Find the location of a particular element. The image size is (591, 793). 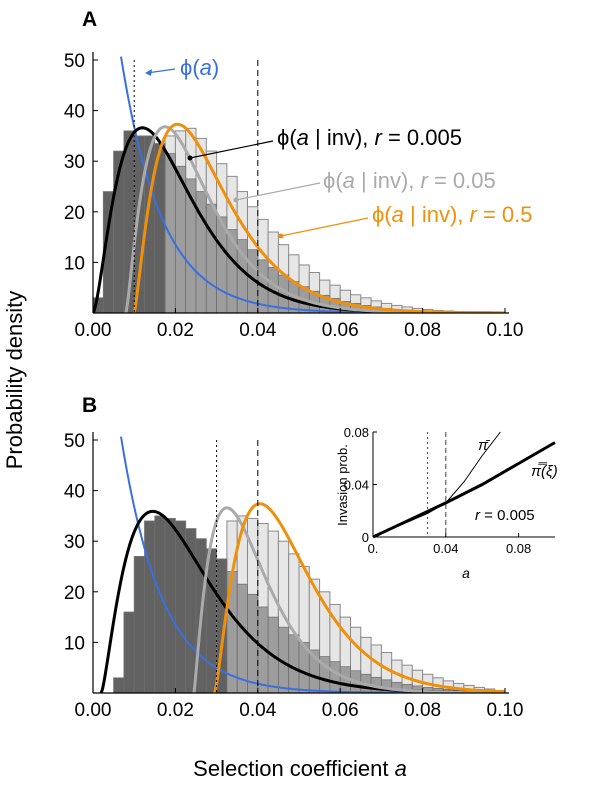

label-r05-part-4: = 0.5 is located at coordinates (505, 214).